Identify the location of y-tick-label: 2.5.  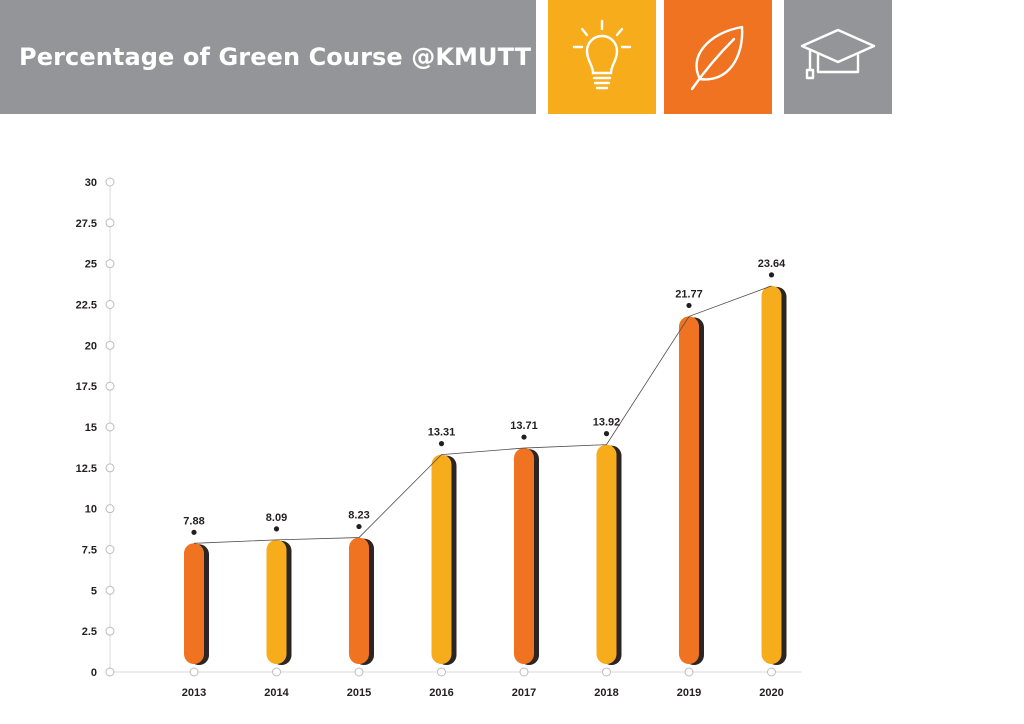
(89, 632).